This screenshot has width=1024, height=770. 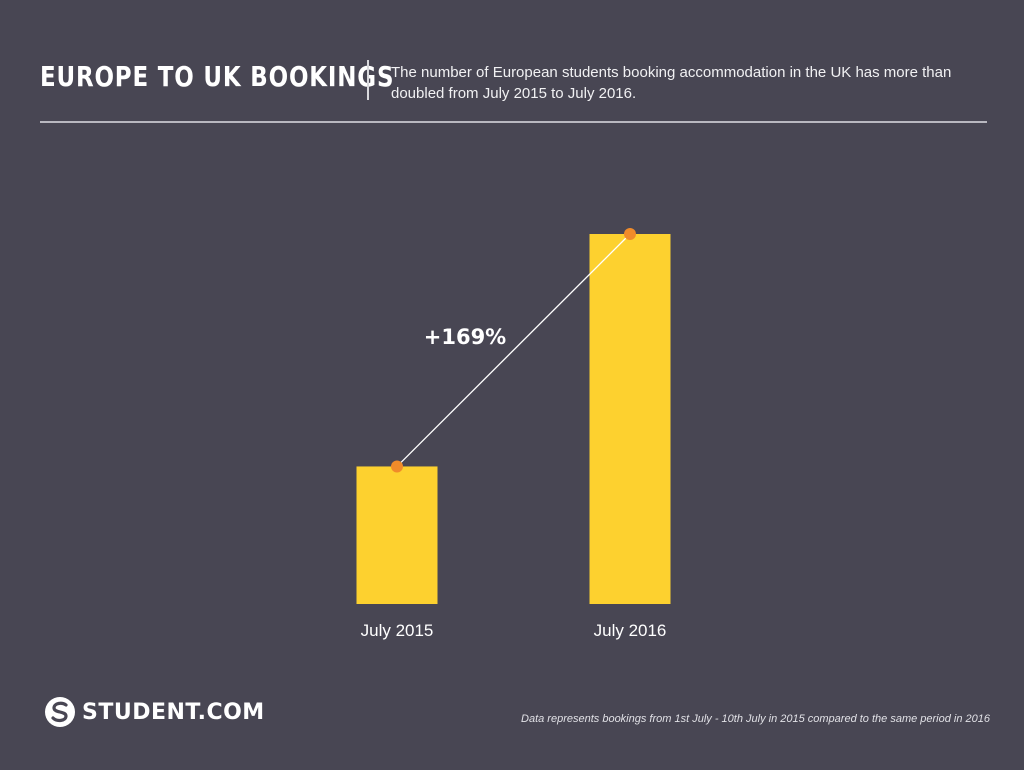 I want to click on header-rule, so click(x=513, y=122).